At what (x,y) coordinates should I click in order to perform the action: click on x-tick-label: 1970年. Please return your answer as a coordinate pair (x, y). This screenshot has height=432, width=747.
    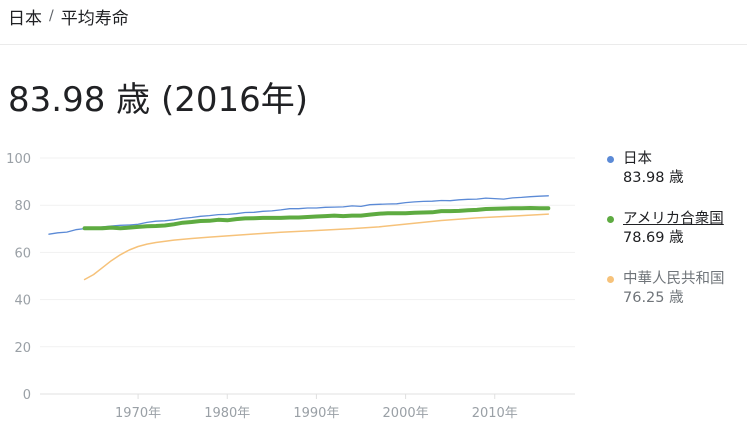
    Looking at the image, I should click on (138, 413).